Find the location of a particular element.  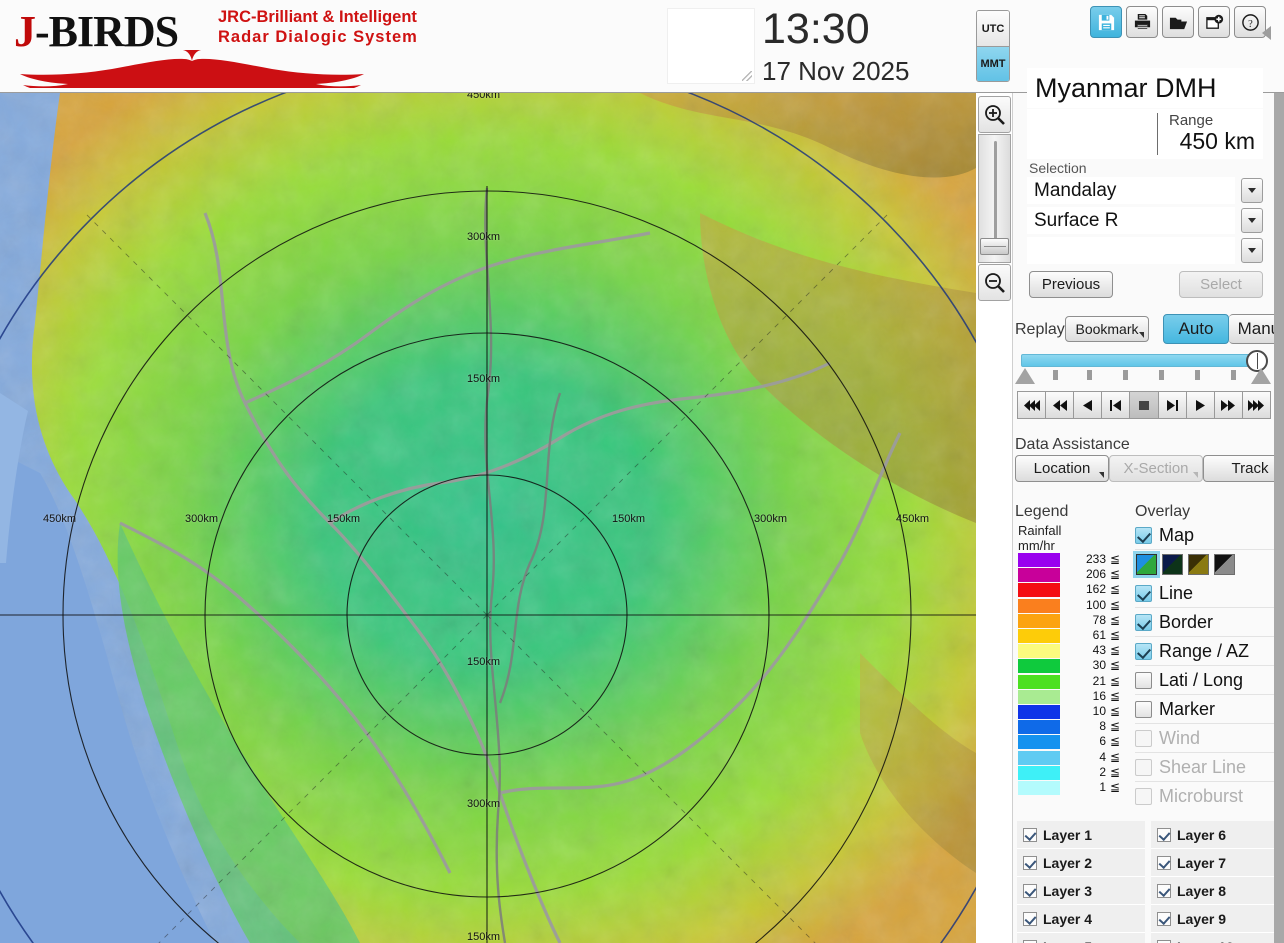

layer-label: Layer 10 is located at coordinates (1205, 941).